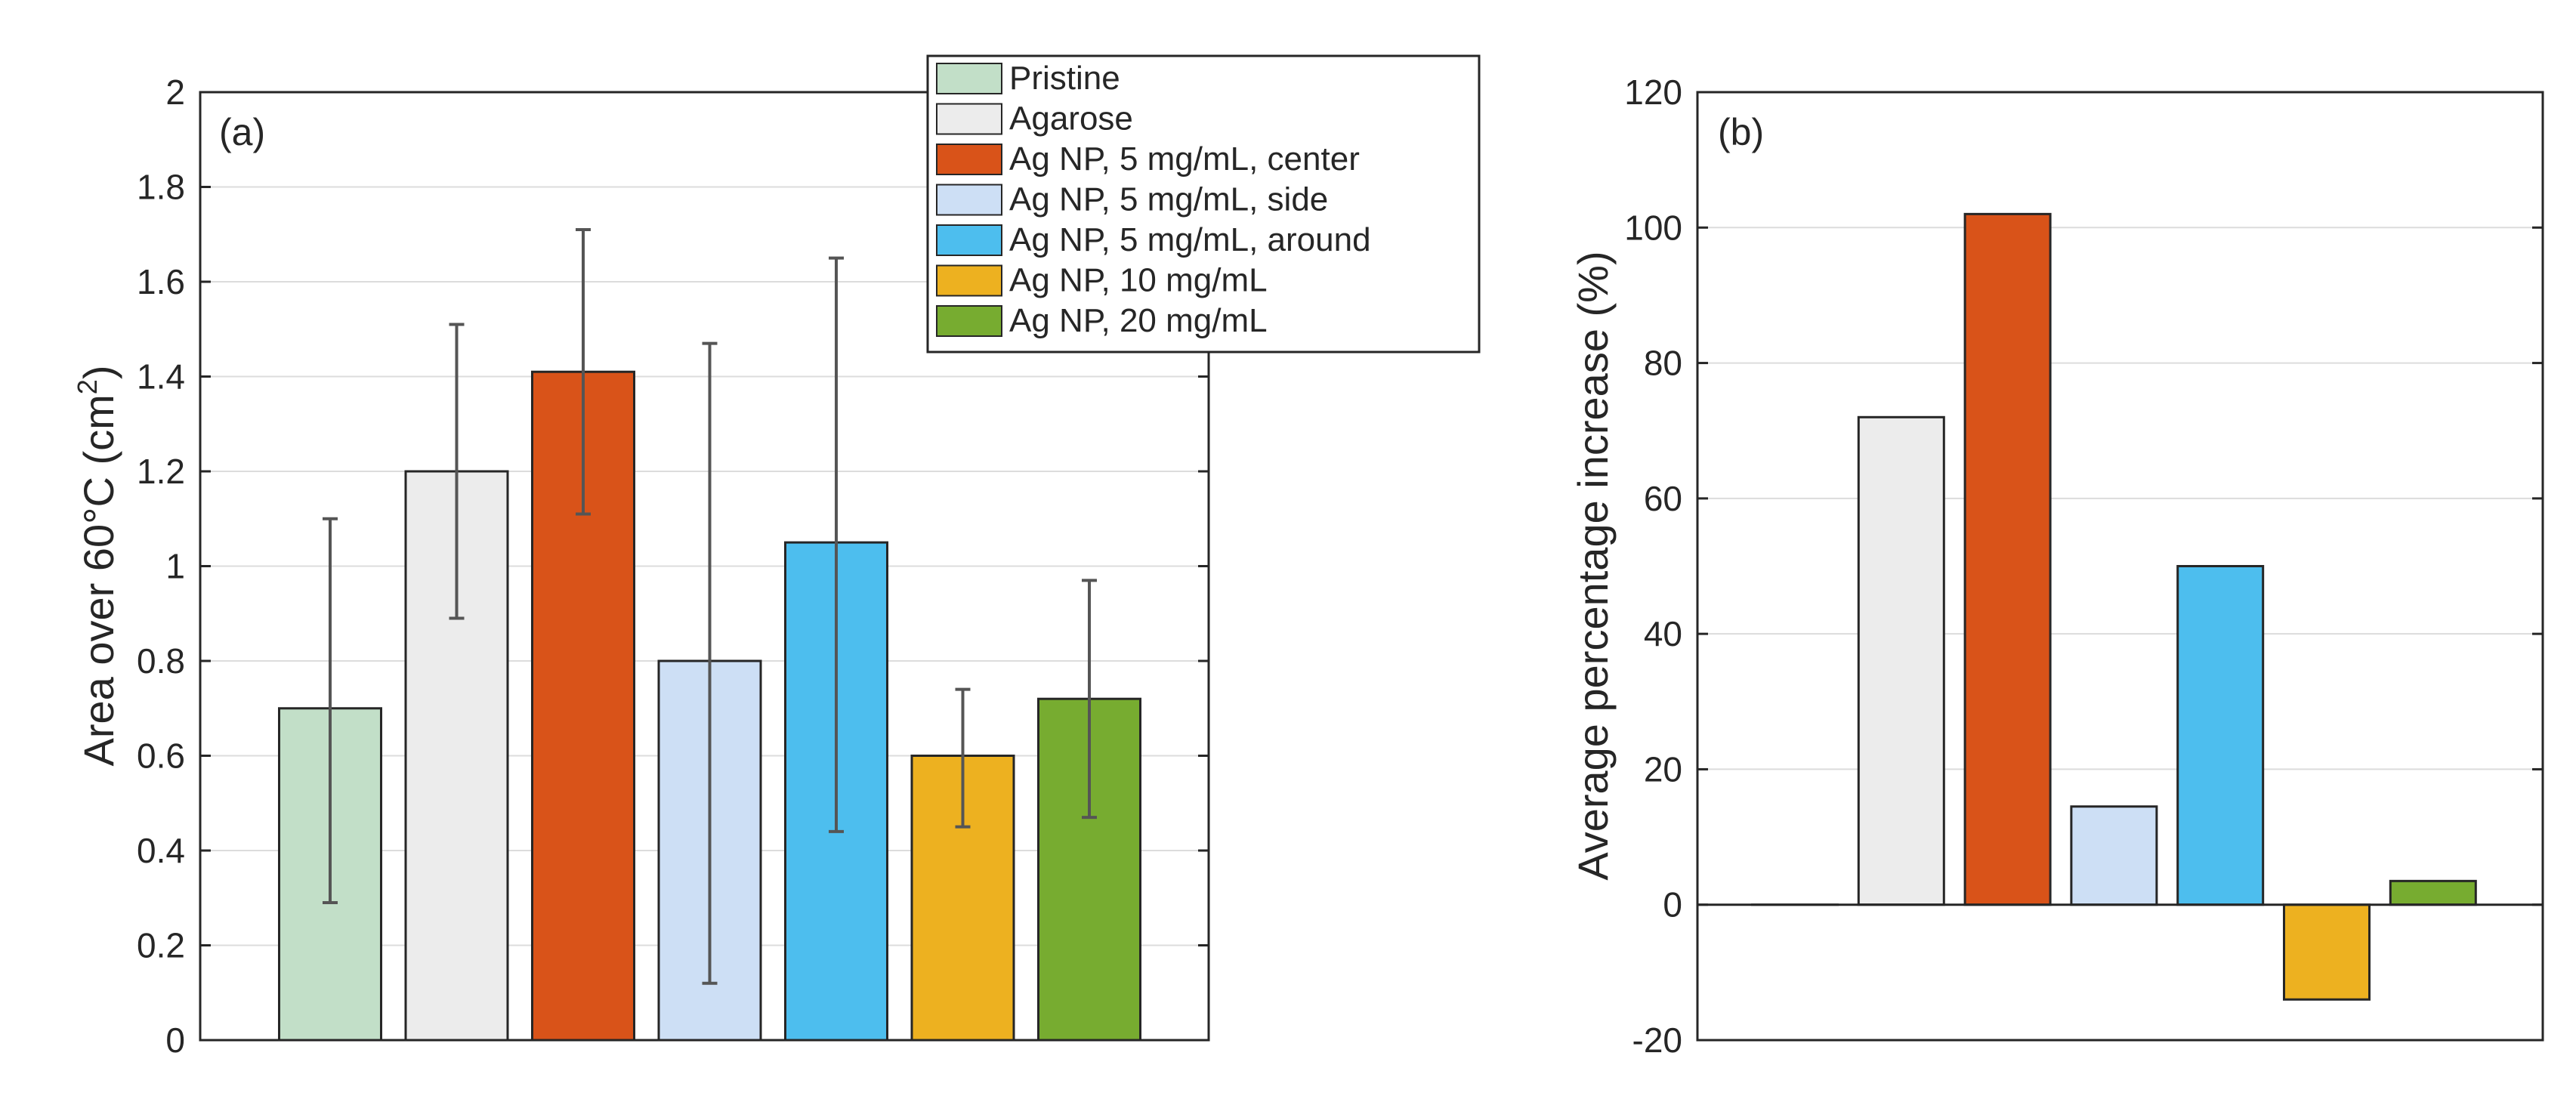 Image resolution: width=2576 pixels, height=1093 pixels. What do you see at coordinates (87, 386) in the screenshot?
I see `panel-a-y-axis-label-superscript: 2` at bounding box center [87, 386].